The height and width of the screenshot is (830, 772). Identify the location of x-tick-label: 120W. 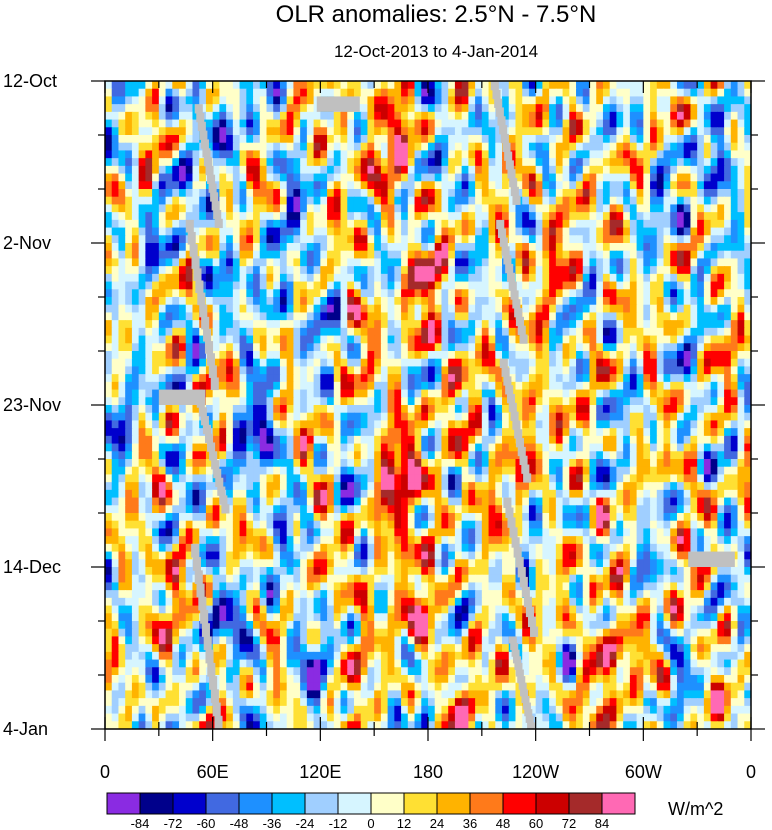
(535, 772).